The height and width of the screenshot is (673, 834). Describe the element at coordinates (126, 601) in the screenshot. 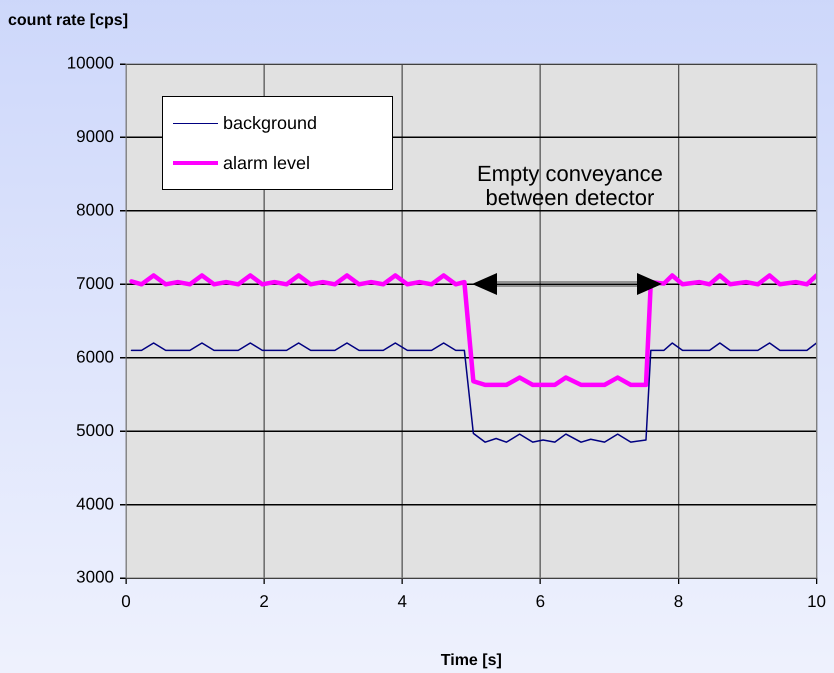

I see `x-tick-label: 0` at that location.